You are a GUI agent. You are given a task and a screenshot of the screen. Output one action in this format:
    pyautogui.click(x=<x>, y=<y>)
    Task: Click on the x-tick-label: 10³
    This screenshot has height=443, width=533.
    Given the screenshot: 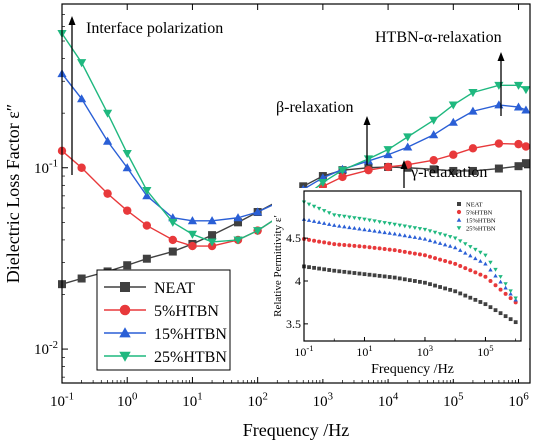 What is the action you would take?
    pyautogui.click(x=323, y=400)
    